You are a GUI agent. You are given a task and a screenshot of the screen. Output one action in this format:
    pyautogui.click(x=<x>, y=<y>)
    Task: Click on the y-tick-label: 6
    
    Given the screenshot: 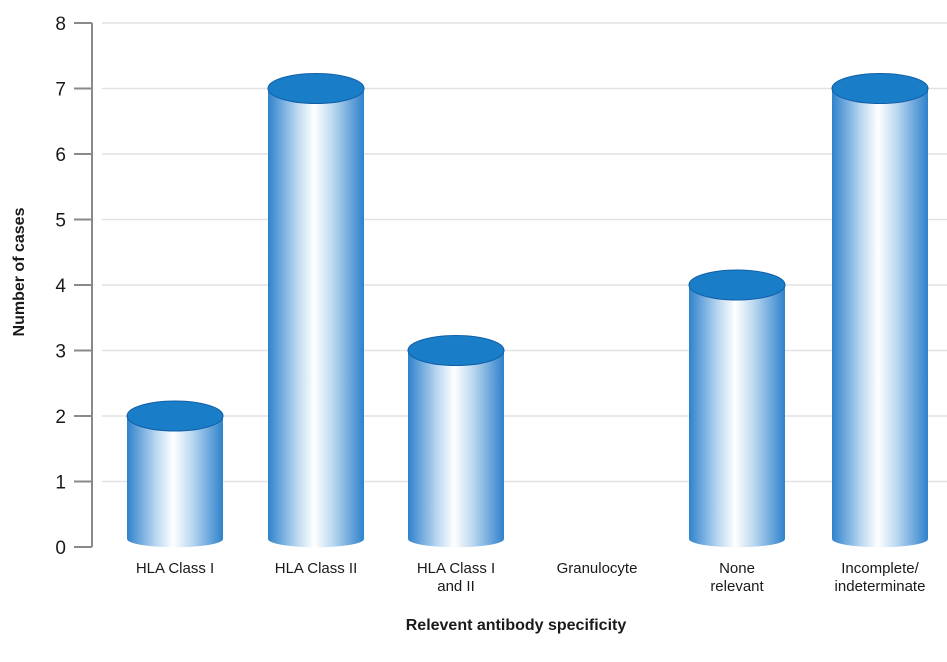 What is the action you would take?
    pyautogui.click(x=60, y=155)
    